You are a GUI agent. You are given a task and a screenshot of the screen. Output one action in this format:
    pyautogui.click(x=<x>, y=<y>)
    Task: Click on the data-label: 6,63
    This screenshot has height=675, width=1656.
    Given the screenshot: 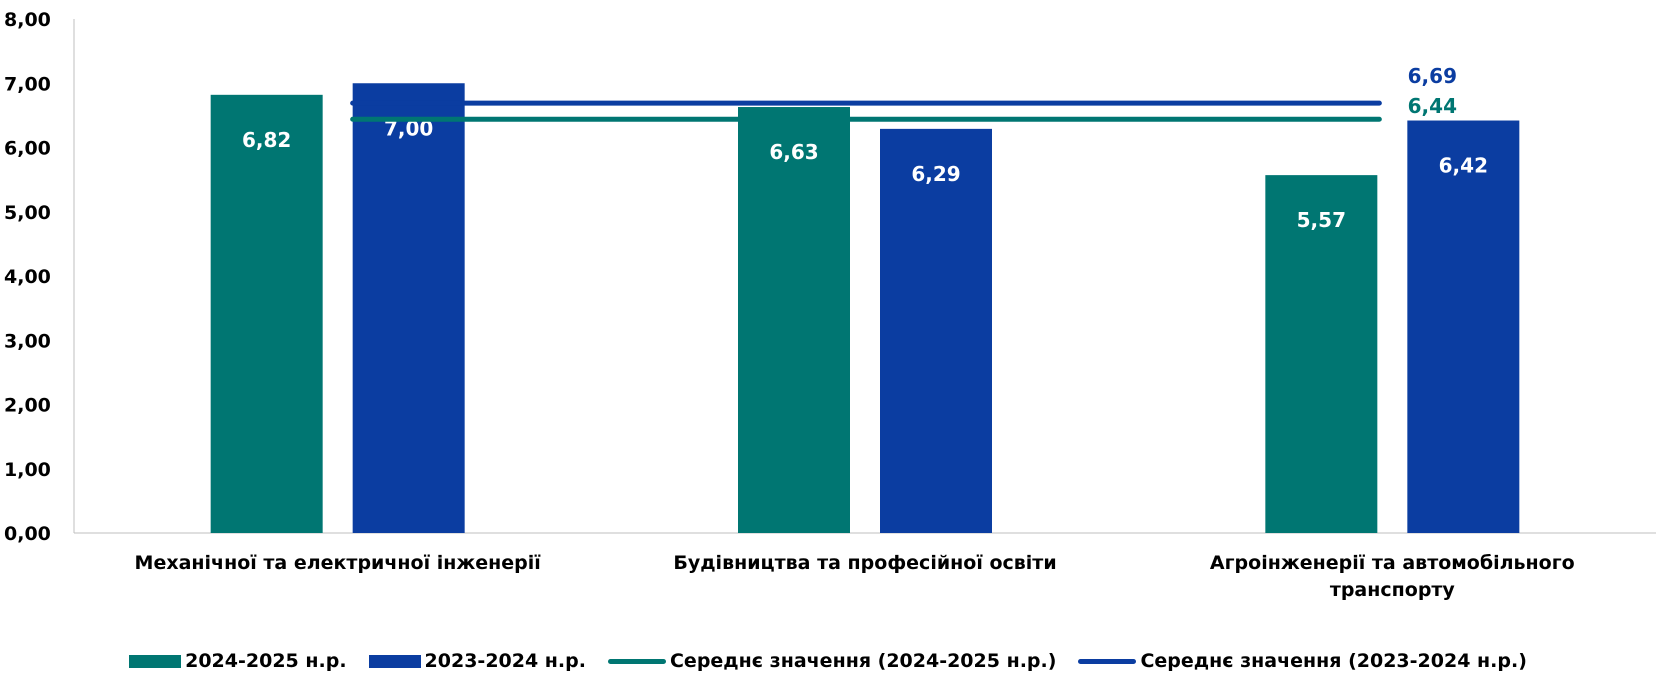 What is the action you would take?
    pyautogui.click(x=793, y=152)
    